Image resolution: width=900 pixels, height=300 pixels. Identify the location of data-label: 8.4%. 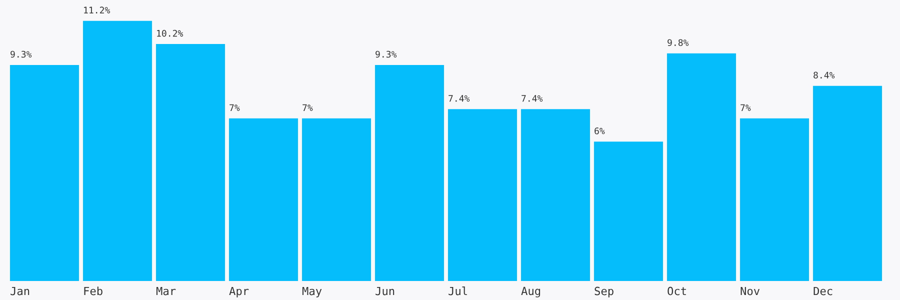
(824, 75).